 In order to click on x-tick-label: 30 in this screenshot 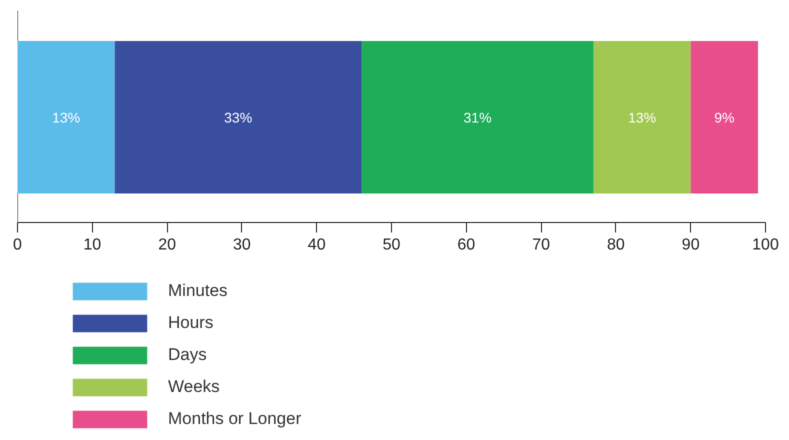, I will do `click(242, 245)`.